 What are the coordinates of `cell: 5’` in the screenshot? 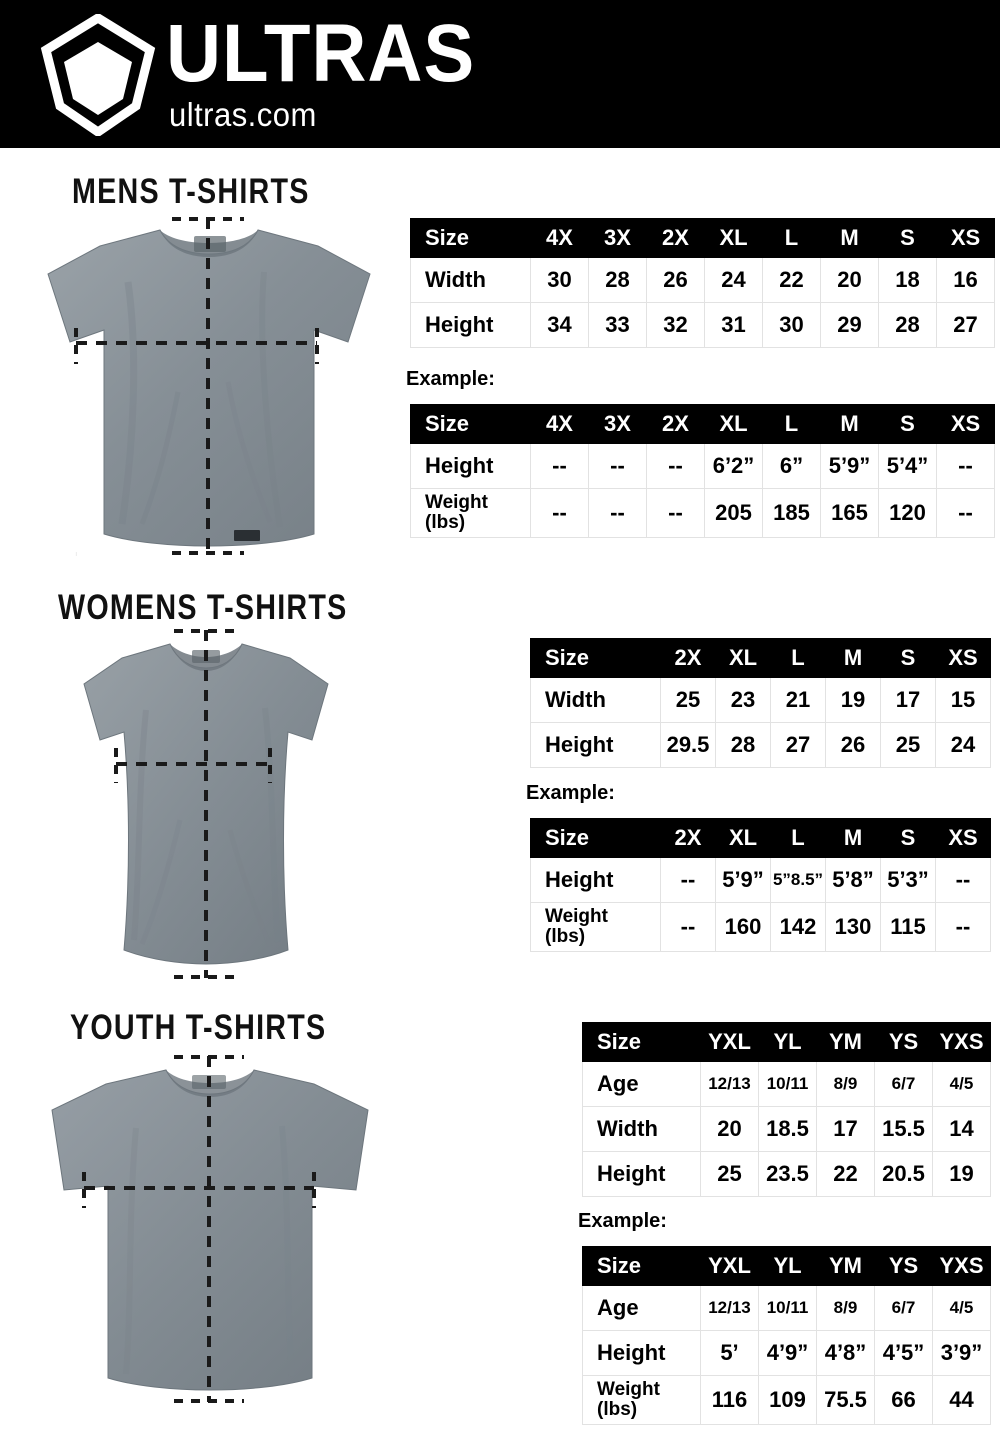 It's located at (729, 1353).